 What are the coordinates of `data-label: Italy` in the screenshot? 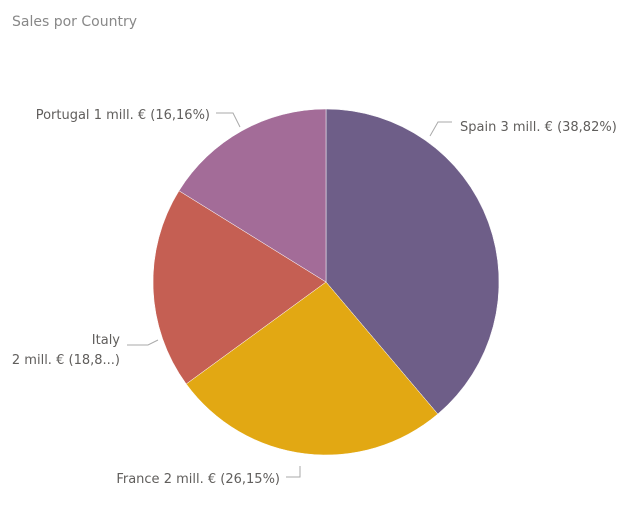 It's located at (106, 340).